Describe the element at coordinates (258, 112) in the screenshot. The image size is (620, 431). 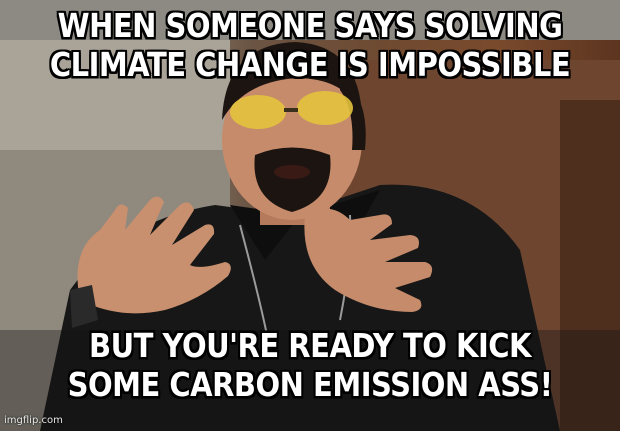
I see `glasses-left-lens` at that location.